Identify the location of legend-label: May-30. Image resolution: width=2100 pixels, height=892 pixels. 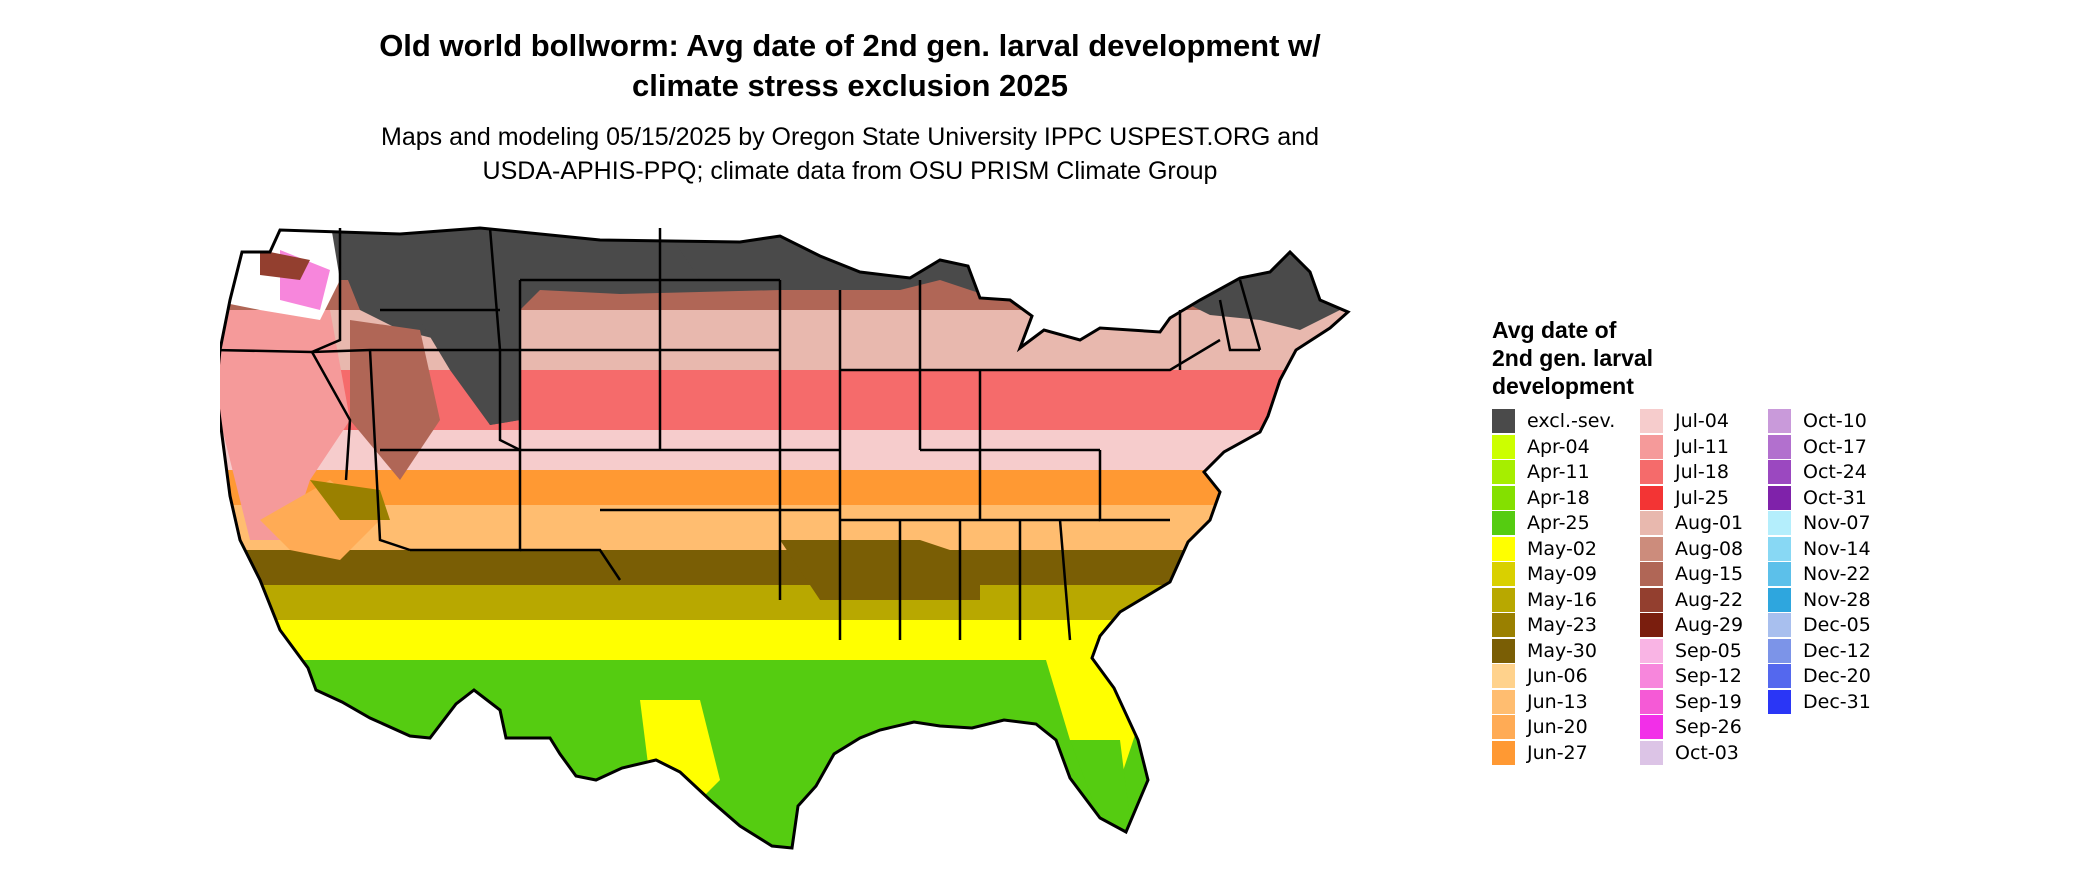
(1562, 650).